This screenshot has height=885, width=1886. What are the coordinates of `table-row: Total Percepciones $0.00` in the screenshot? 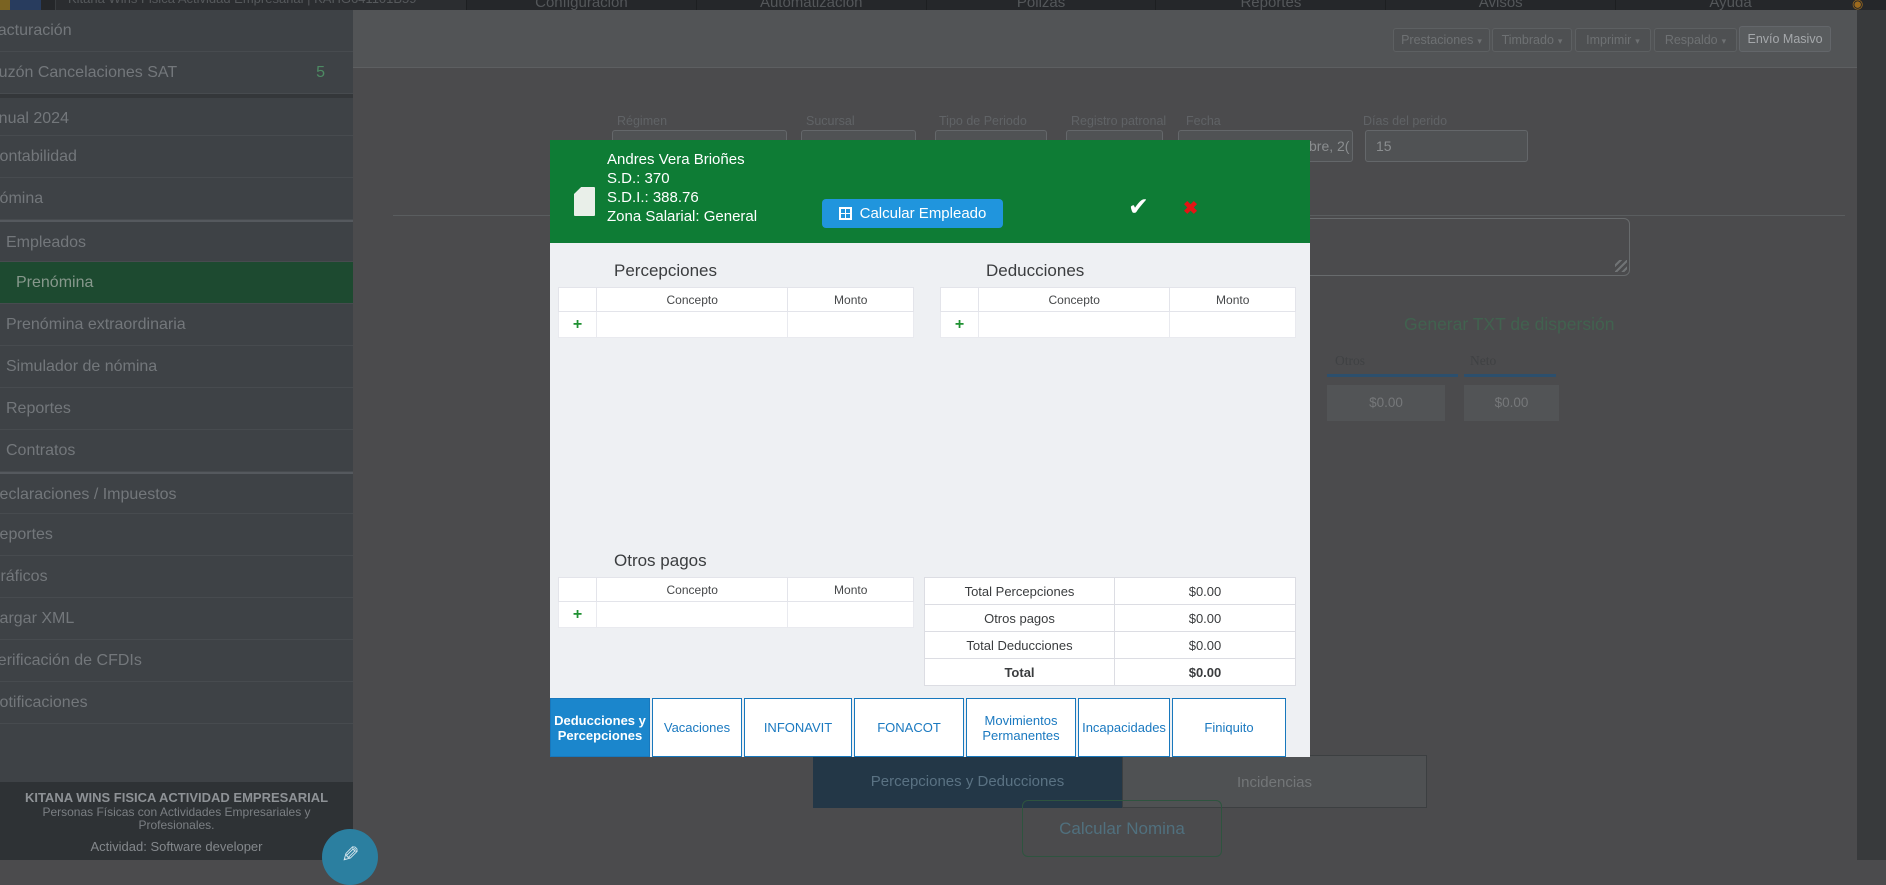 It's located at (1110, 591).